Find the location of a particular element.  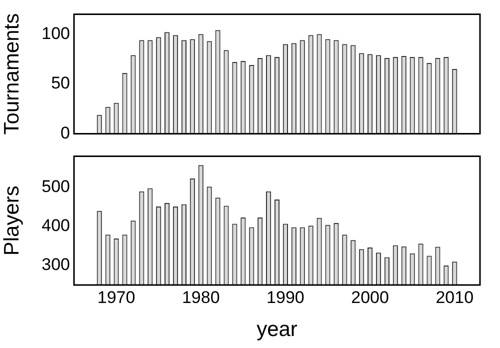

x-tick-label: 2000 is located at coordinates (370, 297).